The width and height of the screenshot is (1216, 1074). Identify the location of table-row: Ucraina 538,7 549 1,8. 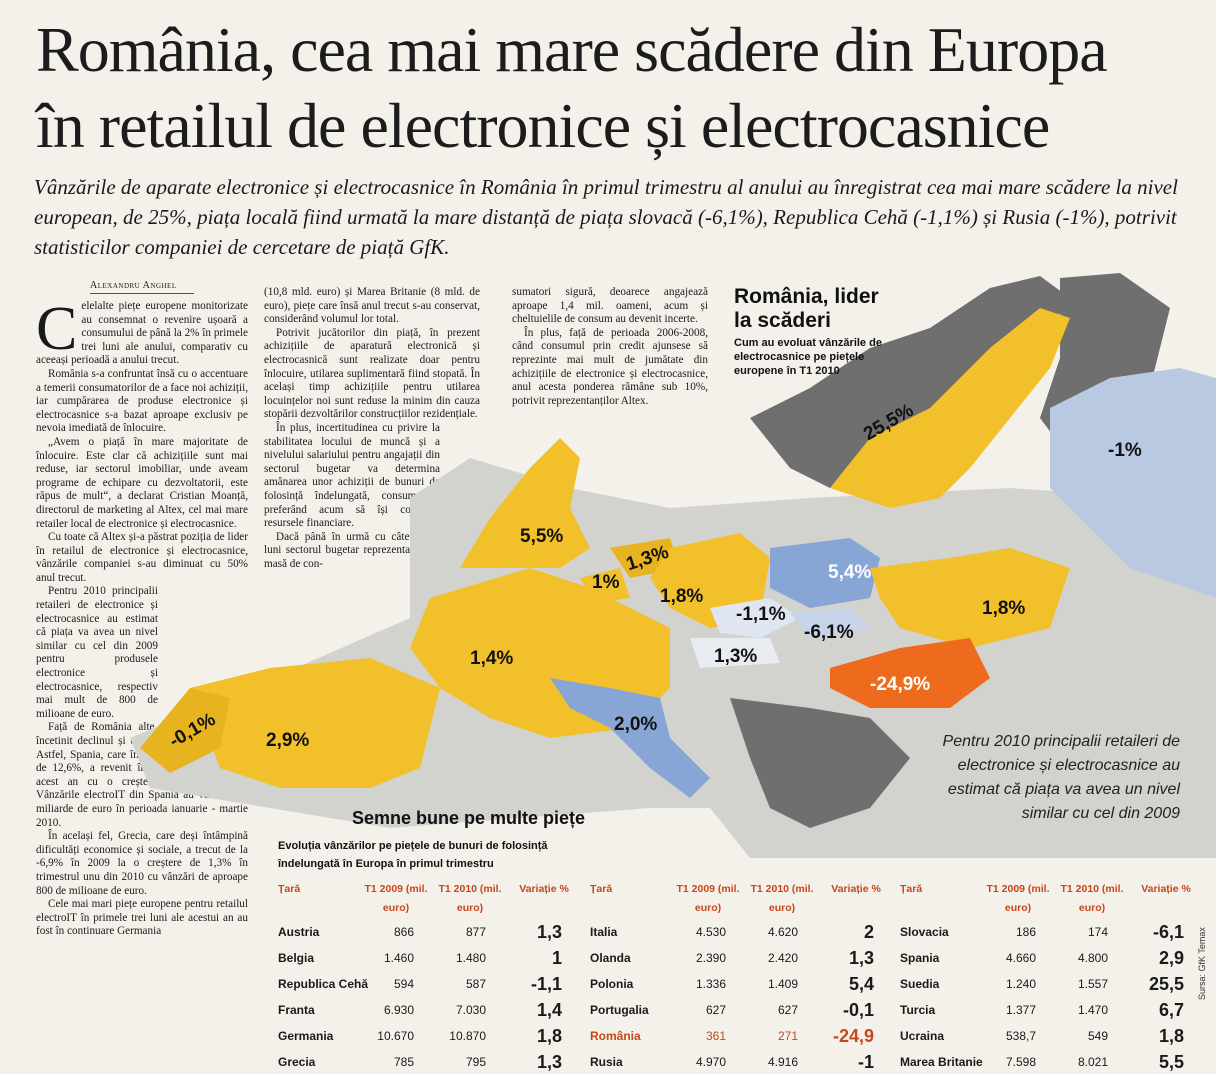
(1048, 1036).